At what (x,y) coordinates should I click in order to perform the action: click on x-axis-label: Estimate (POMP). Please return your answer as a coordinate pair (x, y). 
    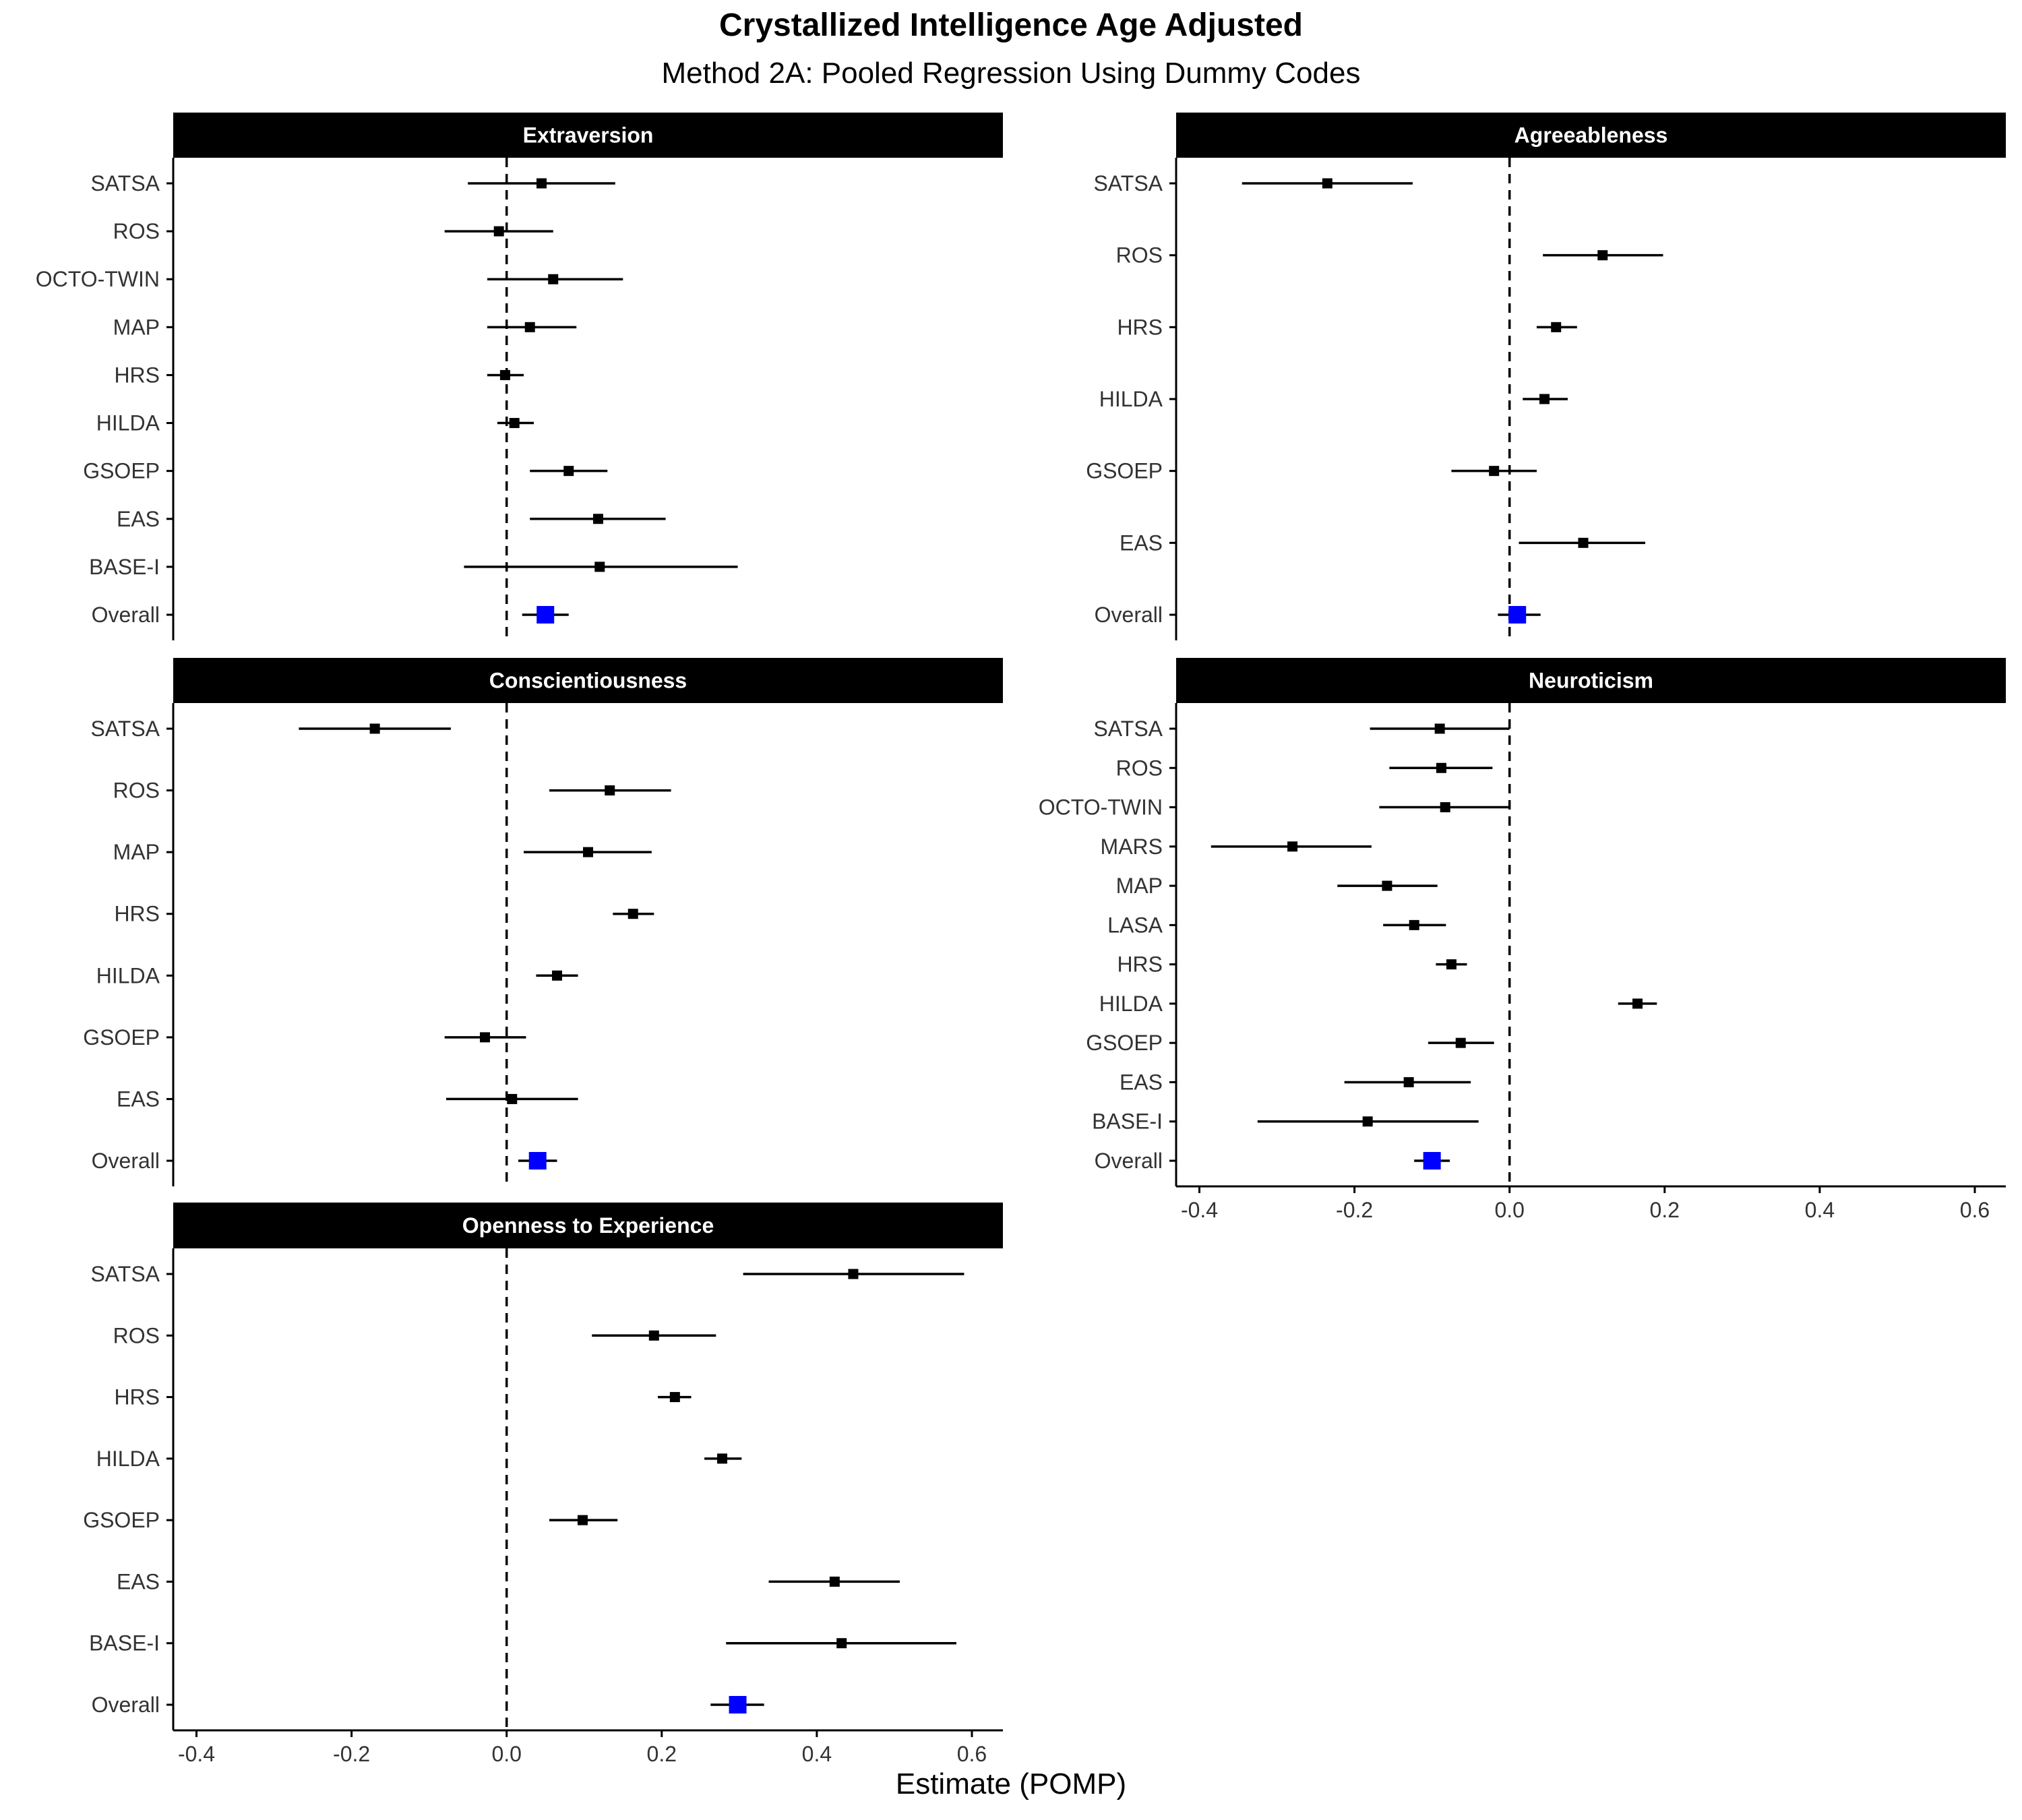
    Looking at the image, I should click on (1011, 1783).